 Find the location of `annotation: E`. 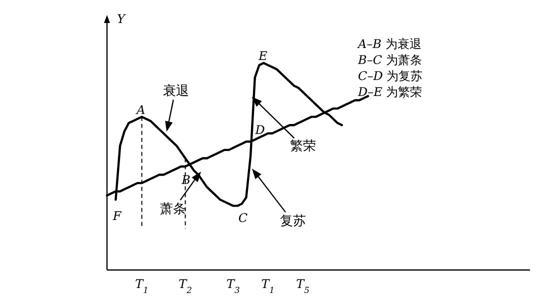

annotation: E is located at coordinates (263, 56).